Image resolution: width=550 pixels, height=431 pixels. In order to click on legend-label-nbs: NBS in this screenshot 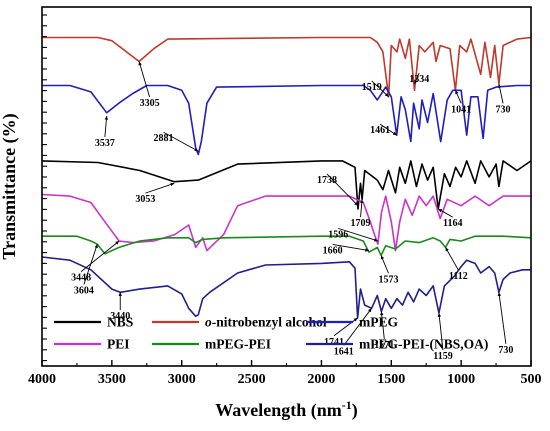, I will do `click(120, 322)`.